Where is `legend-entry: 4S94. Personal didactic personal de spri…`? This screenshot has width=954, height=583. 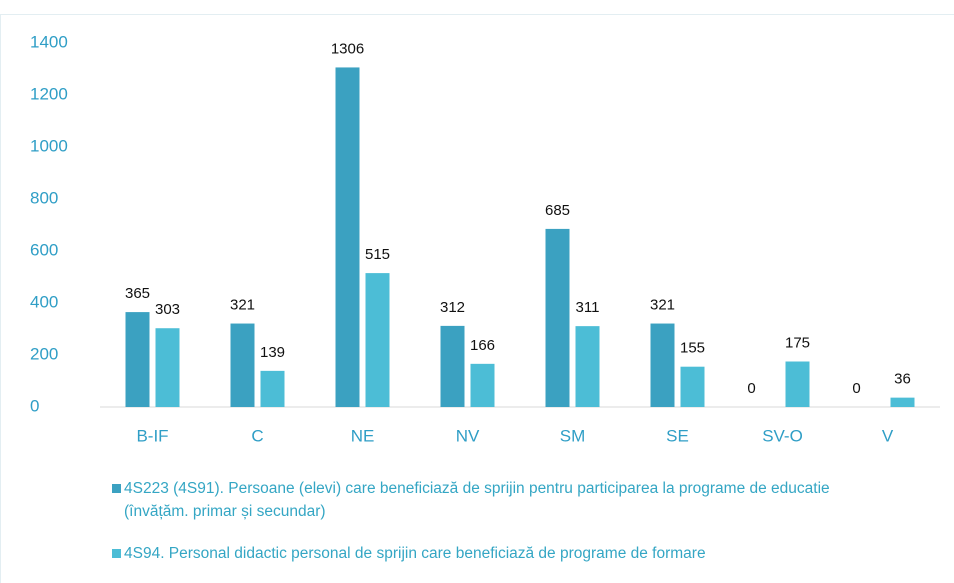 legend-entry: 4S94. Personal didactic personal de spri… is located at coordinates (482, 553).